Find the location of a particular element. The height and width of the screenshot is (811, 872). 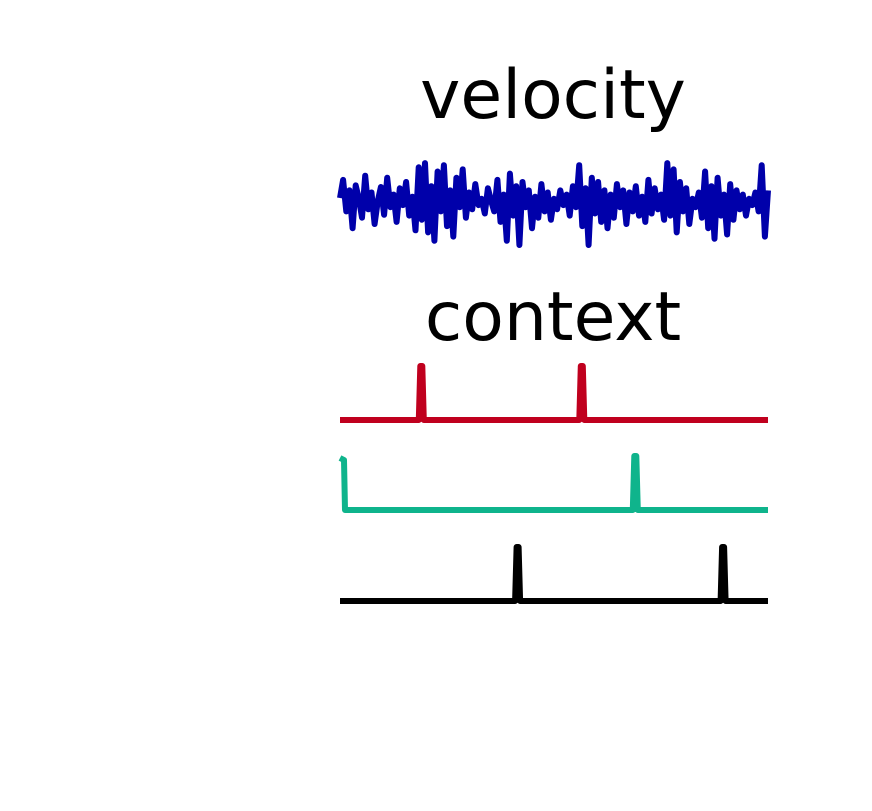

context-title: context is located at coordinates (553, 317).